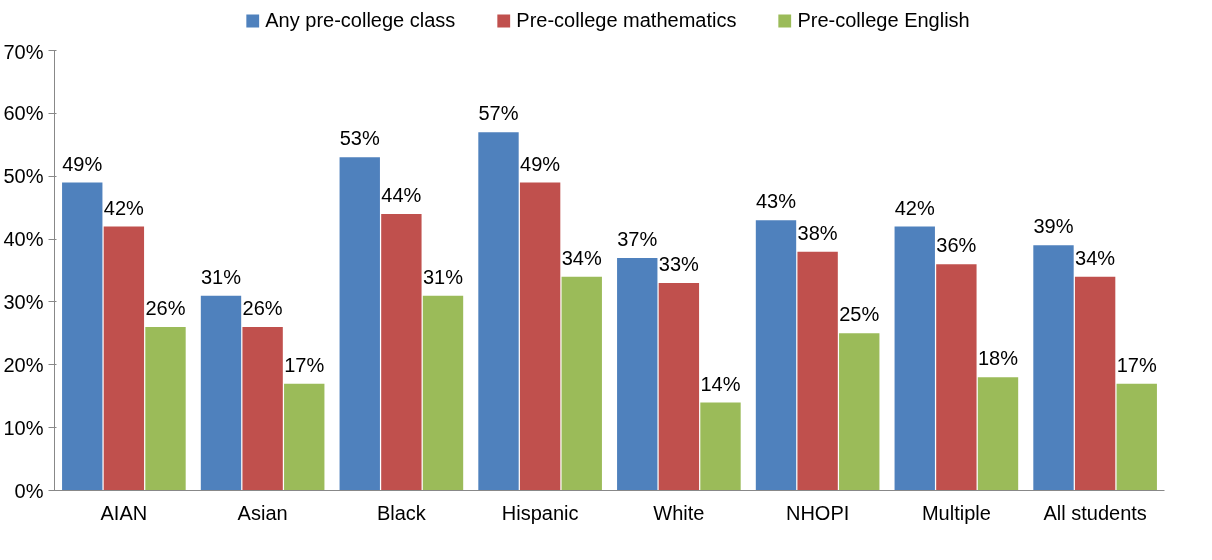 Image resolution: width=1212 pixels, height=560 pixels. Describe the element at coordinates (359, 138) in the screenshot. I see `text: 53%` at that location.